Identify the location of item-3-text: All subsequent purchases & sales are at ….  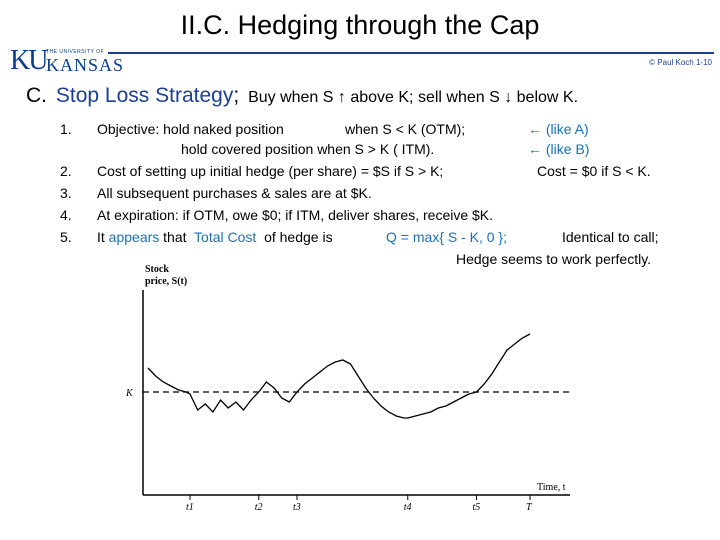
(234, 193).